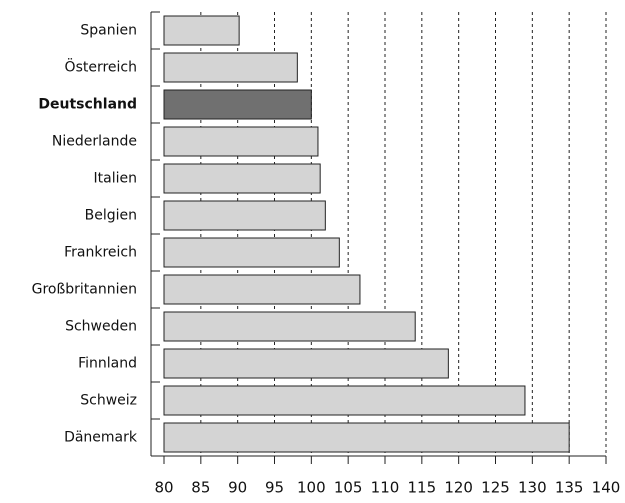 The height and width of the screenshot is (503, 625). Describe the element at coordinates (385, 488) in the screenshot. I see `x-tick-label: 110` at that location.